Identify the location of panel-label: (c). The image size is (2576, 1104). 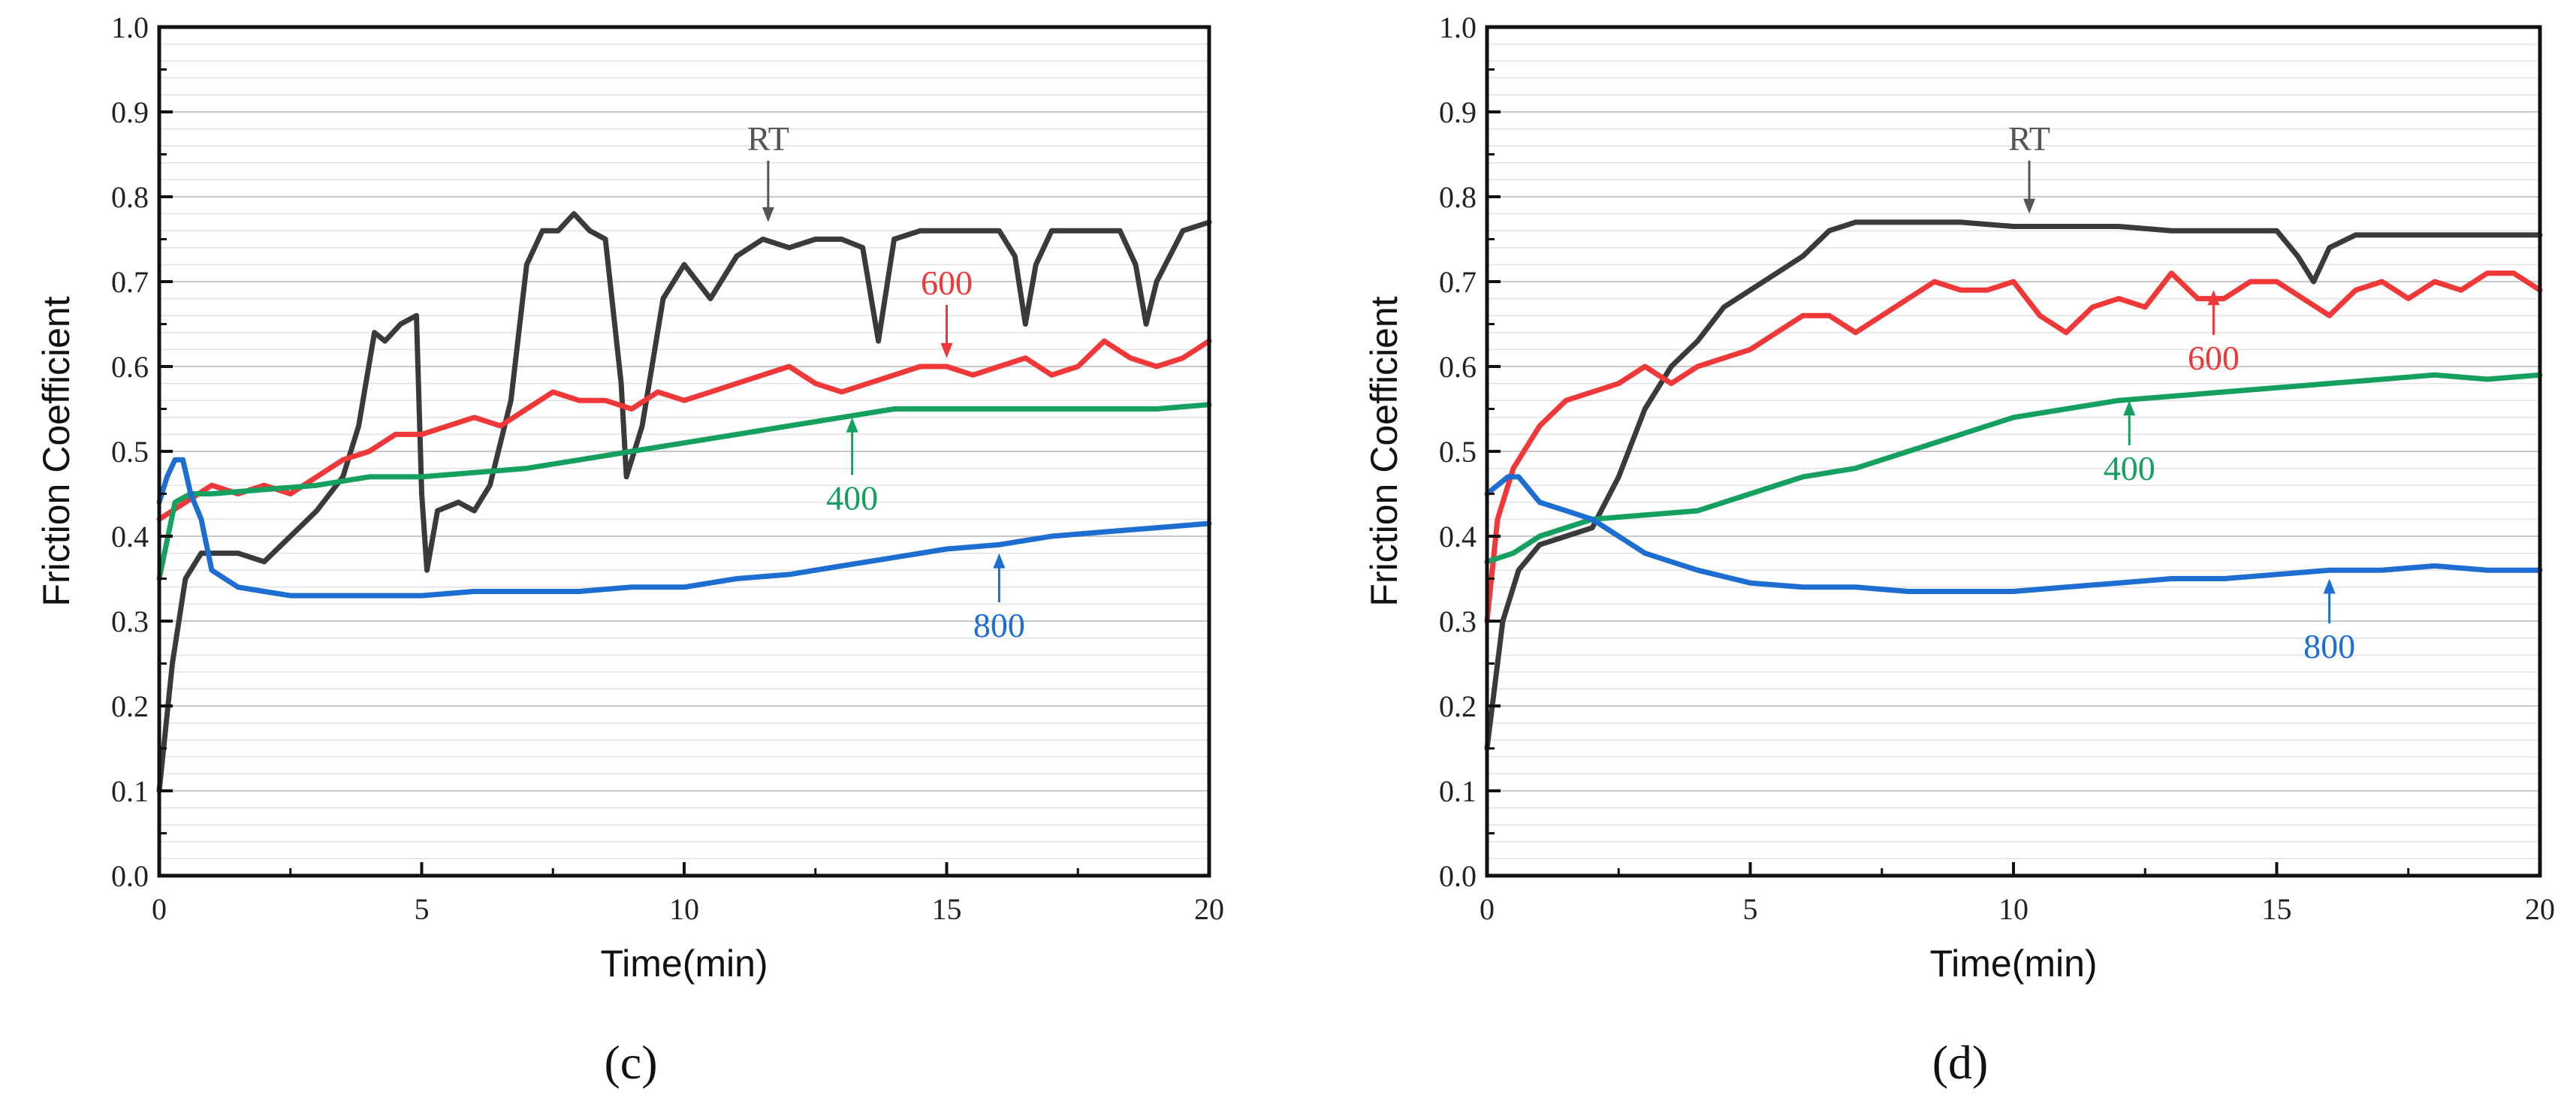
(630, 1062).